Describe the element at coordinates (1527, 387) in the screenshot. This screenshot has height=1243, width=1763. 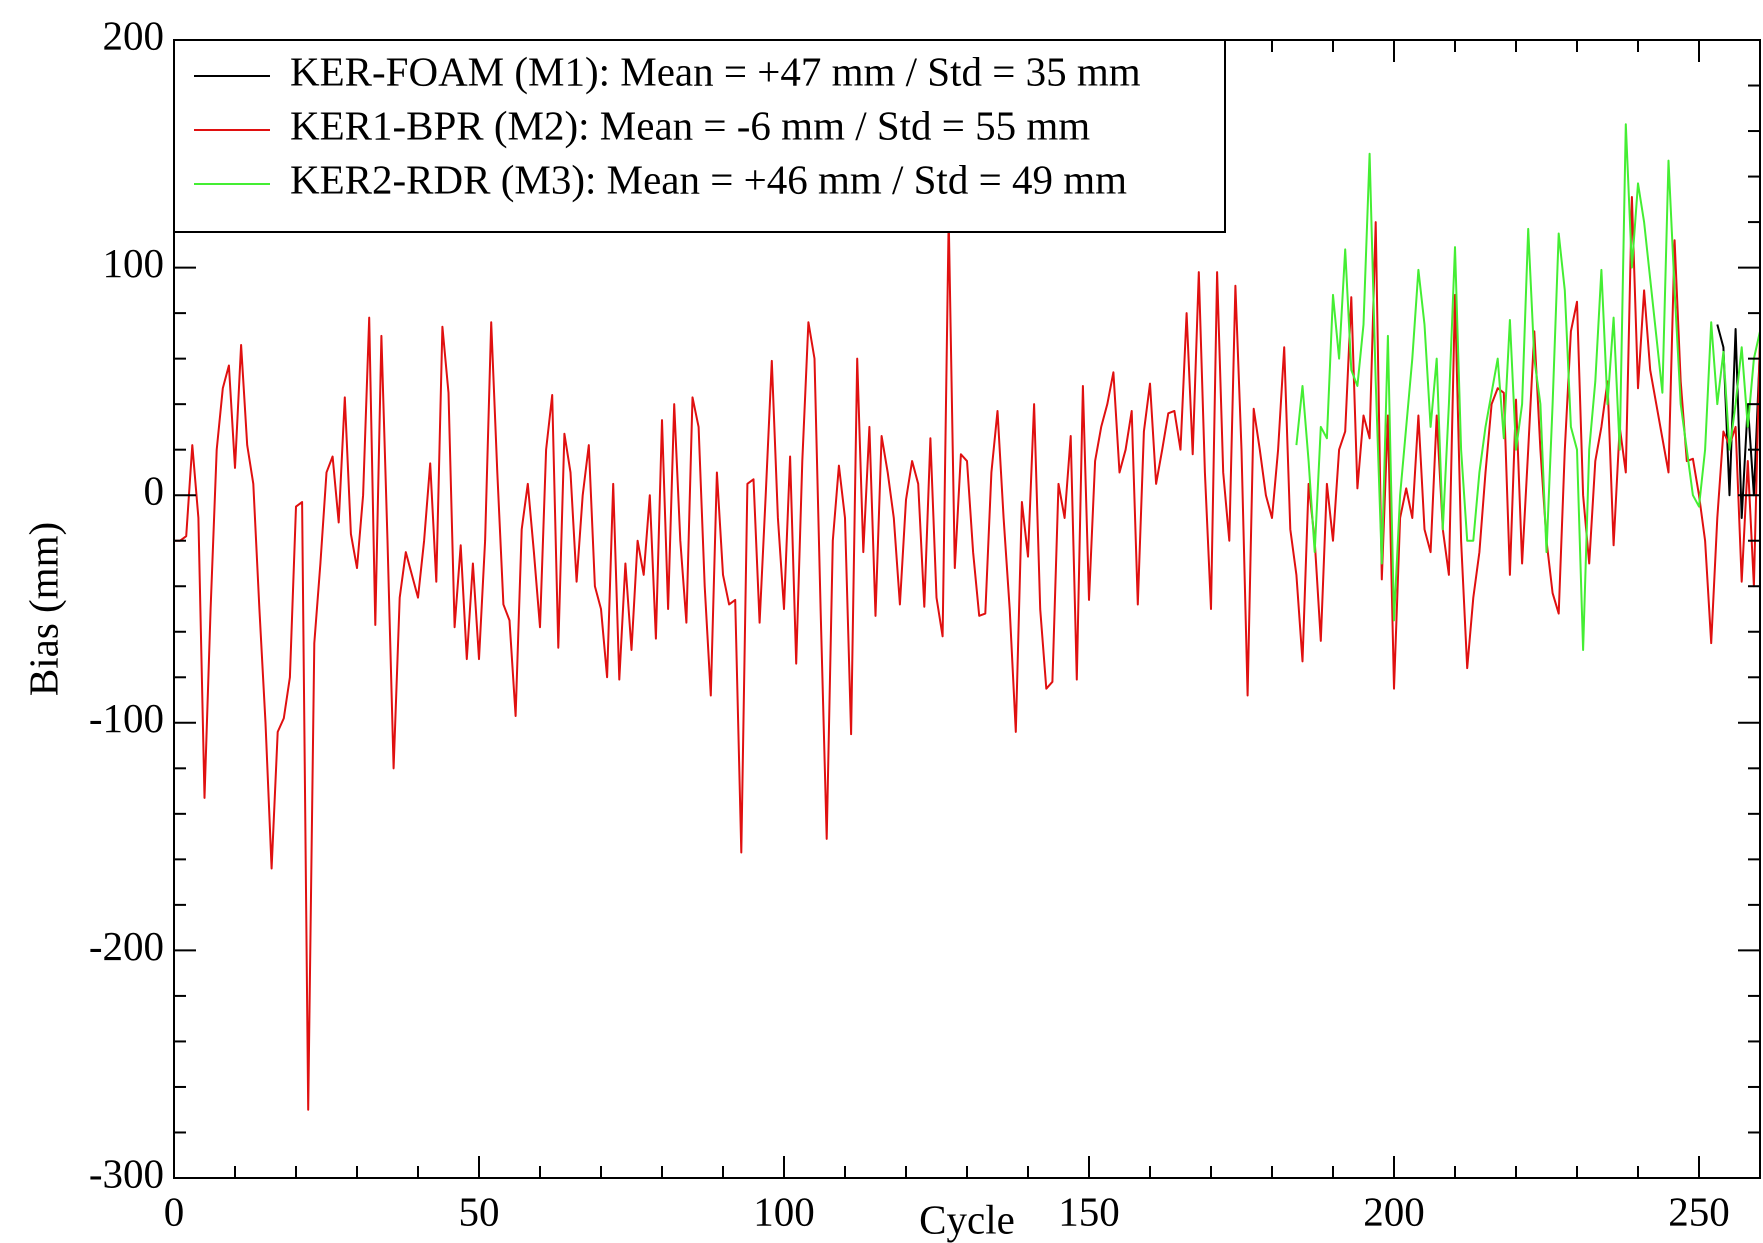
I see `data-line` at that location.